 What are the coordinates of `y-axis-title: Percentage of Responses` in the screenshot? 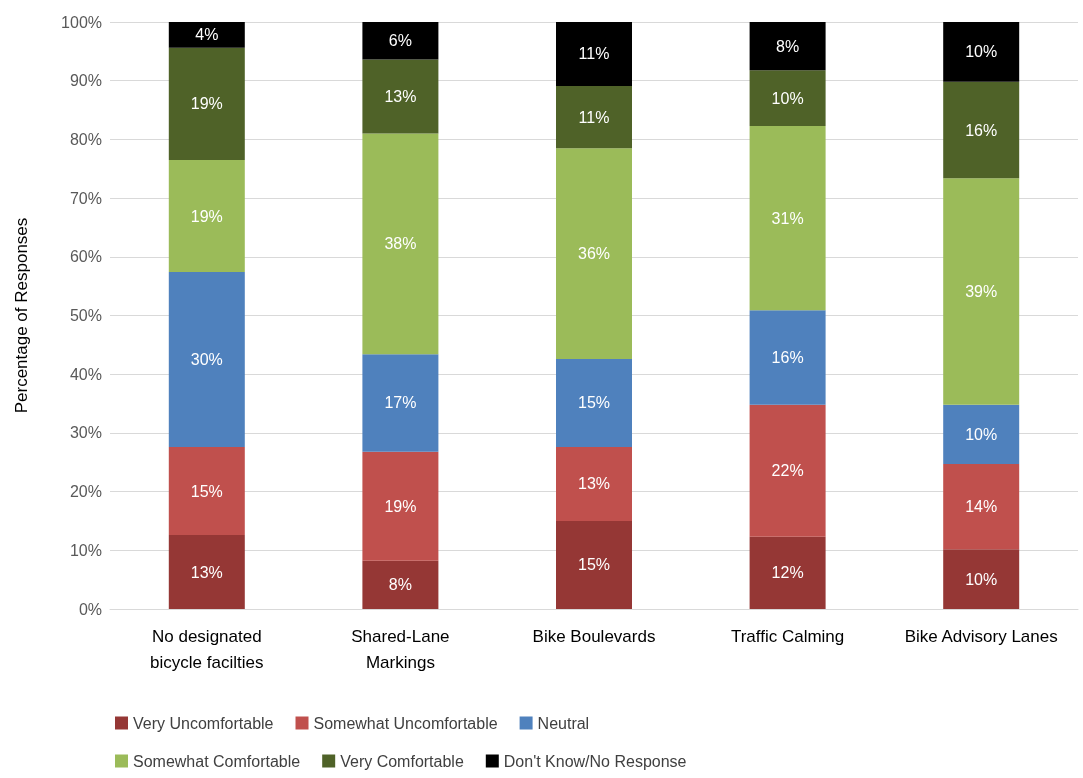 It's located at (21, 315).